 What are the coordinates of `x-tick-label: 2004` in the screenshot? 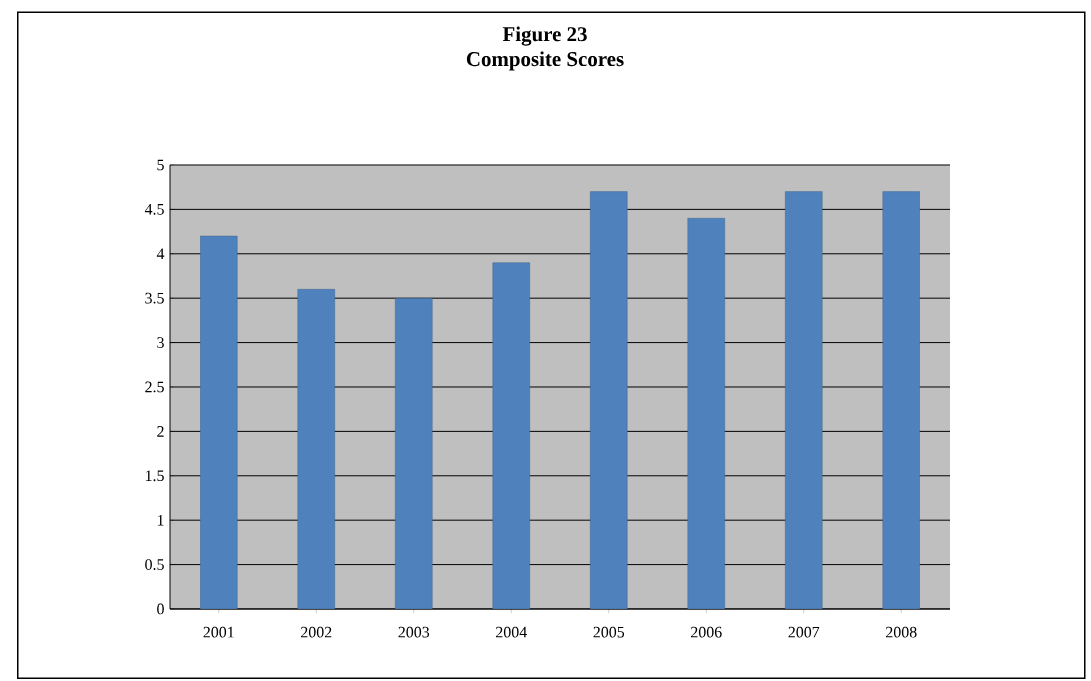 It's located at (511, 632).